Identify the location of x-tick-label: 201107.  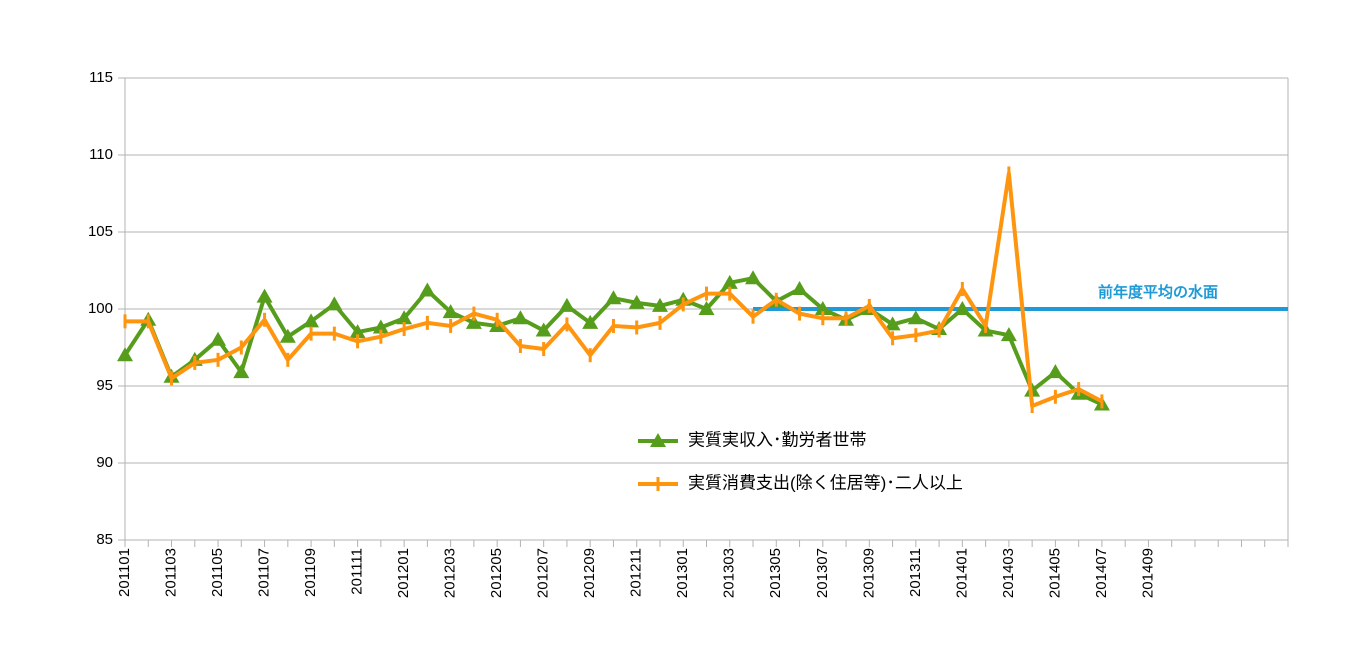
(264, 572).